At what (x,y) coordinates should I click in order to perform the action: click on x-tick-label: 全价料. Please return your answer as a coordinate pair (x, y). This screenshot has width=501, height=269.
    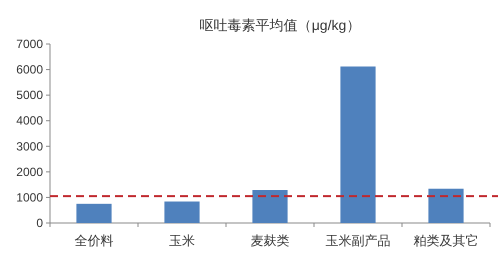
    Looking at the image, I should click on (94, 240).